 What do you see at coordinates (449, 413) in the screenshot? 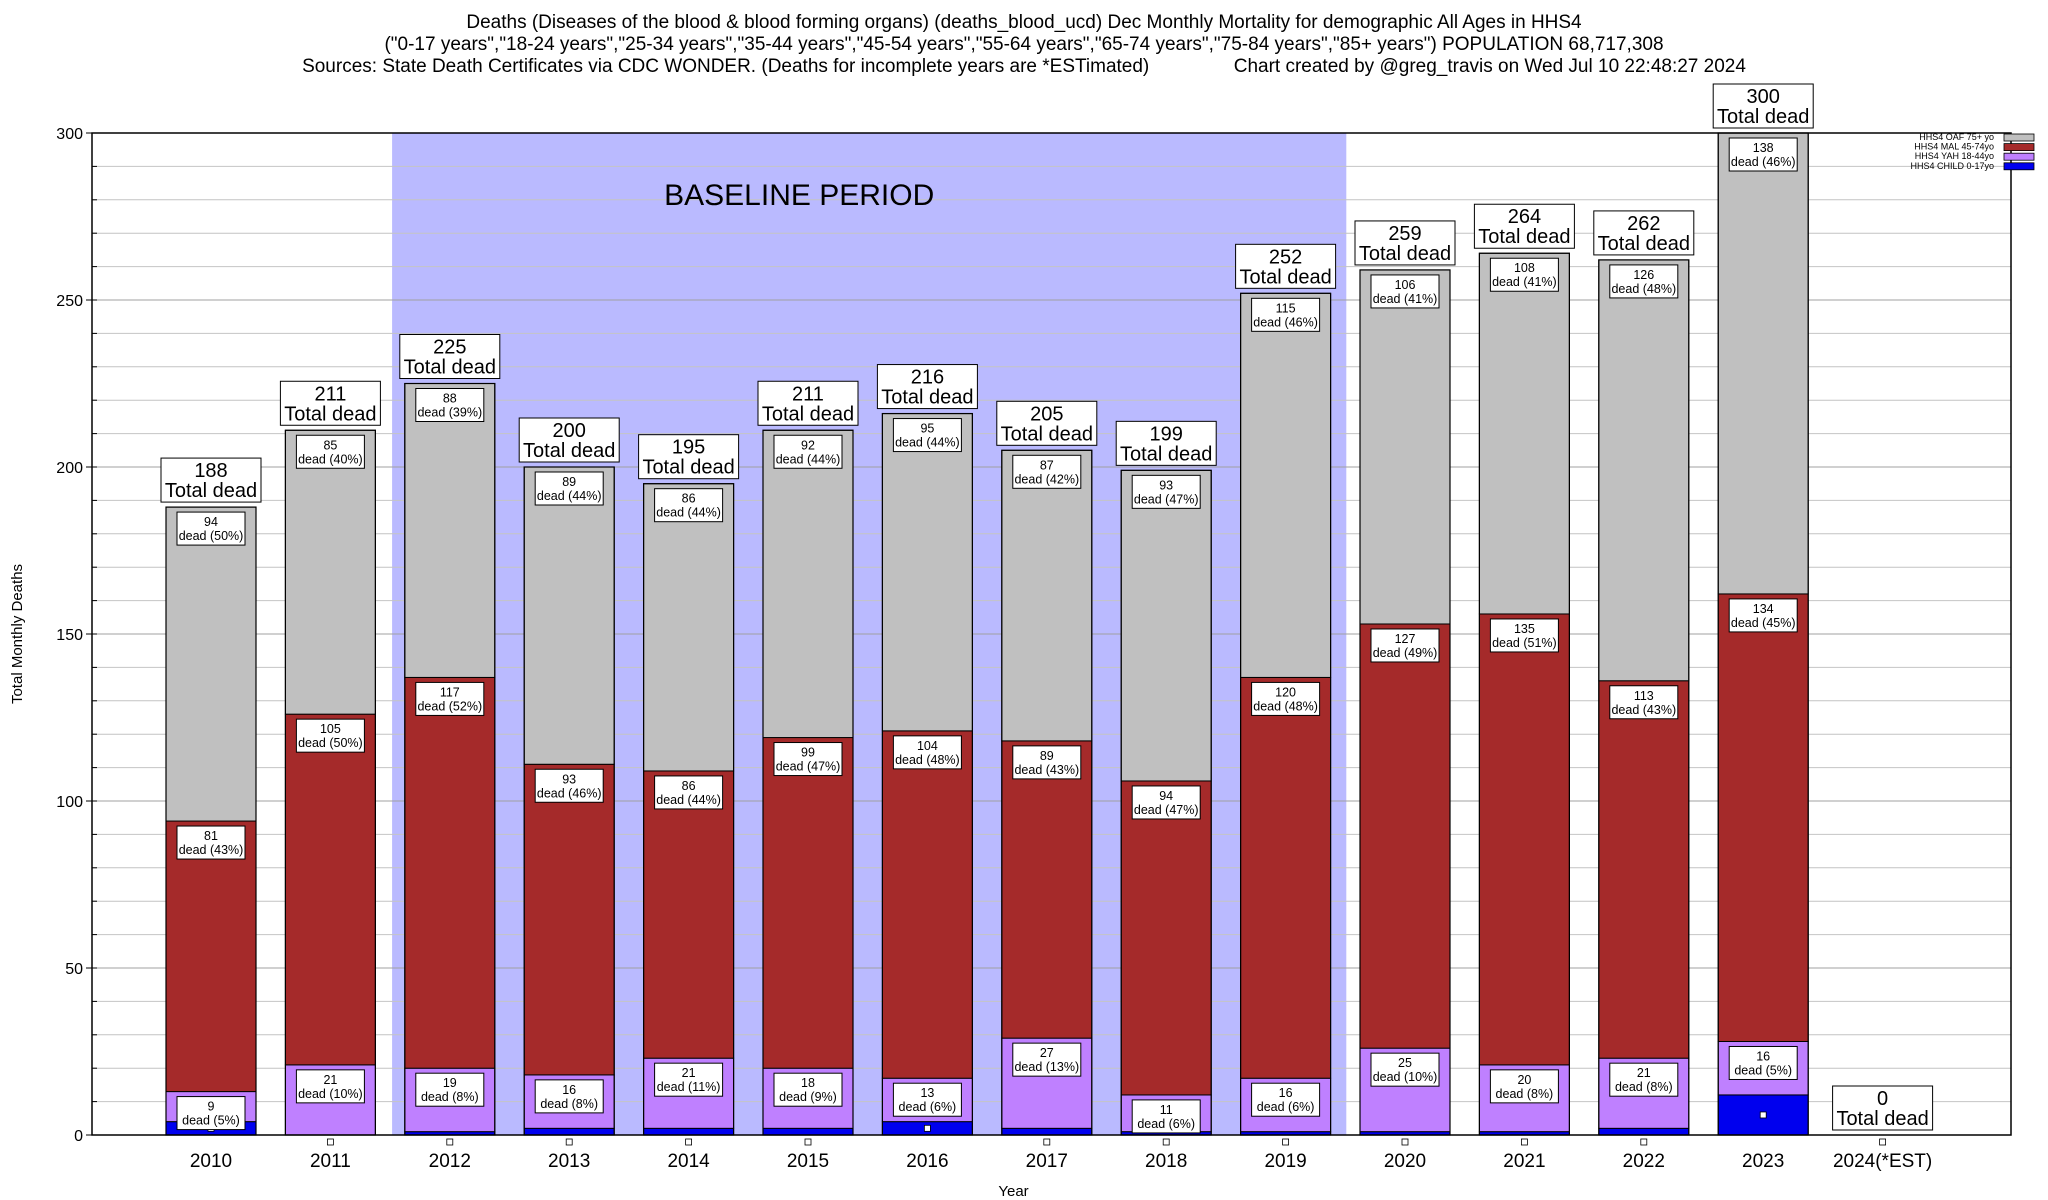
I see `segment-label-percent: dead (39%)` at bounding box center [449, 413].